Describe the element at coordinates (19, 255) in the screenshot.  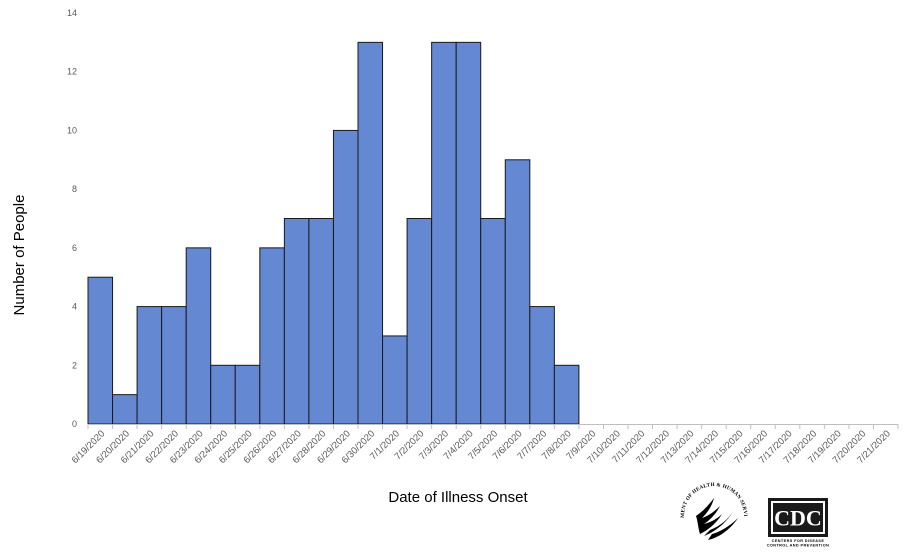
I see `y-axis-title: Number of People` at that location.